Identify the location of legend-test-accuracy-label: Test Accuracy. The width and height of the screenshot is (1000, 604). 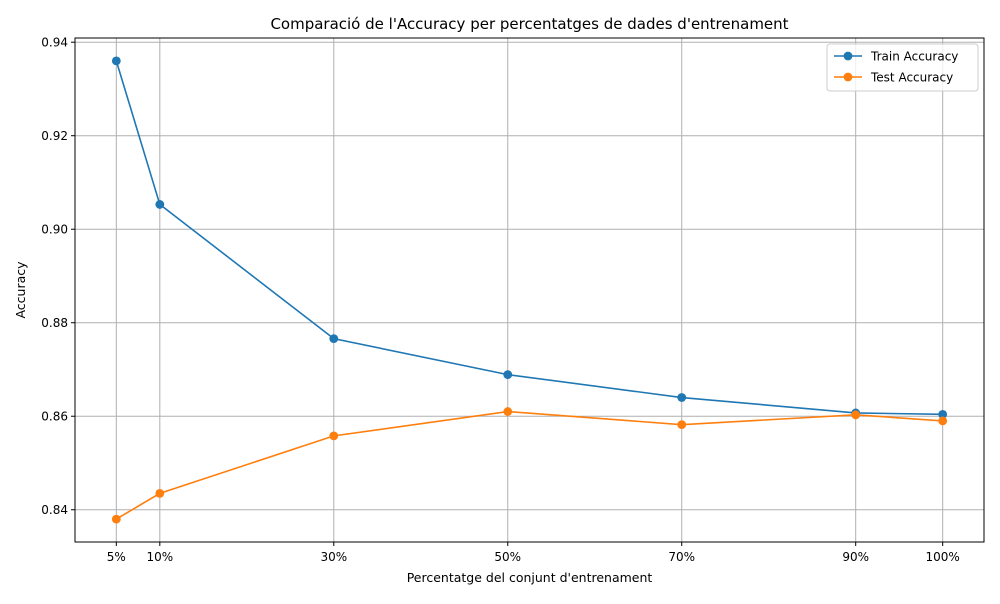
(911, 78).